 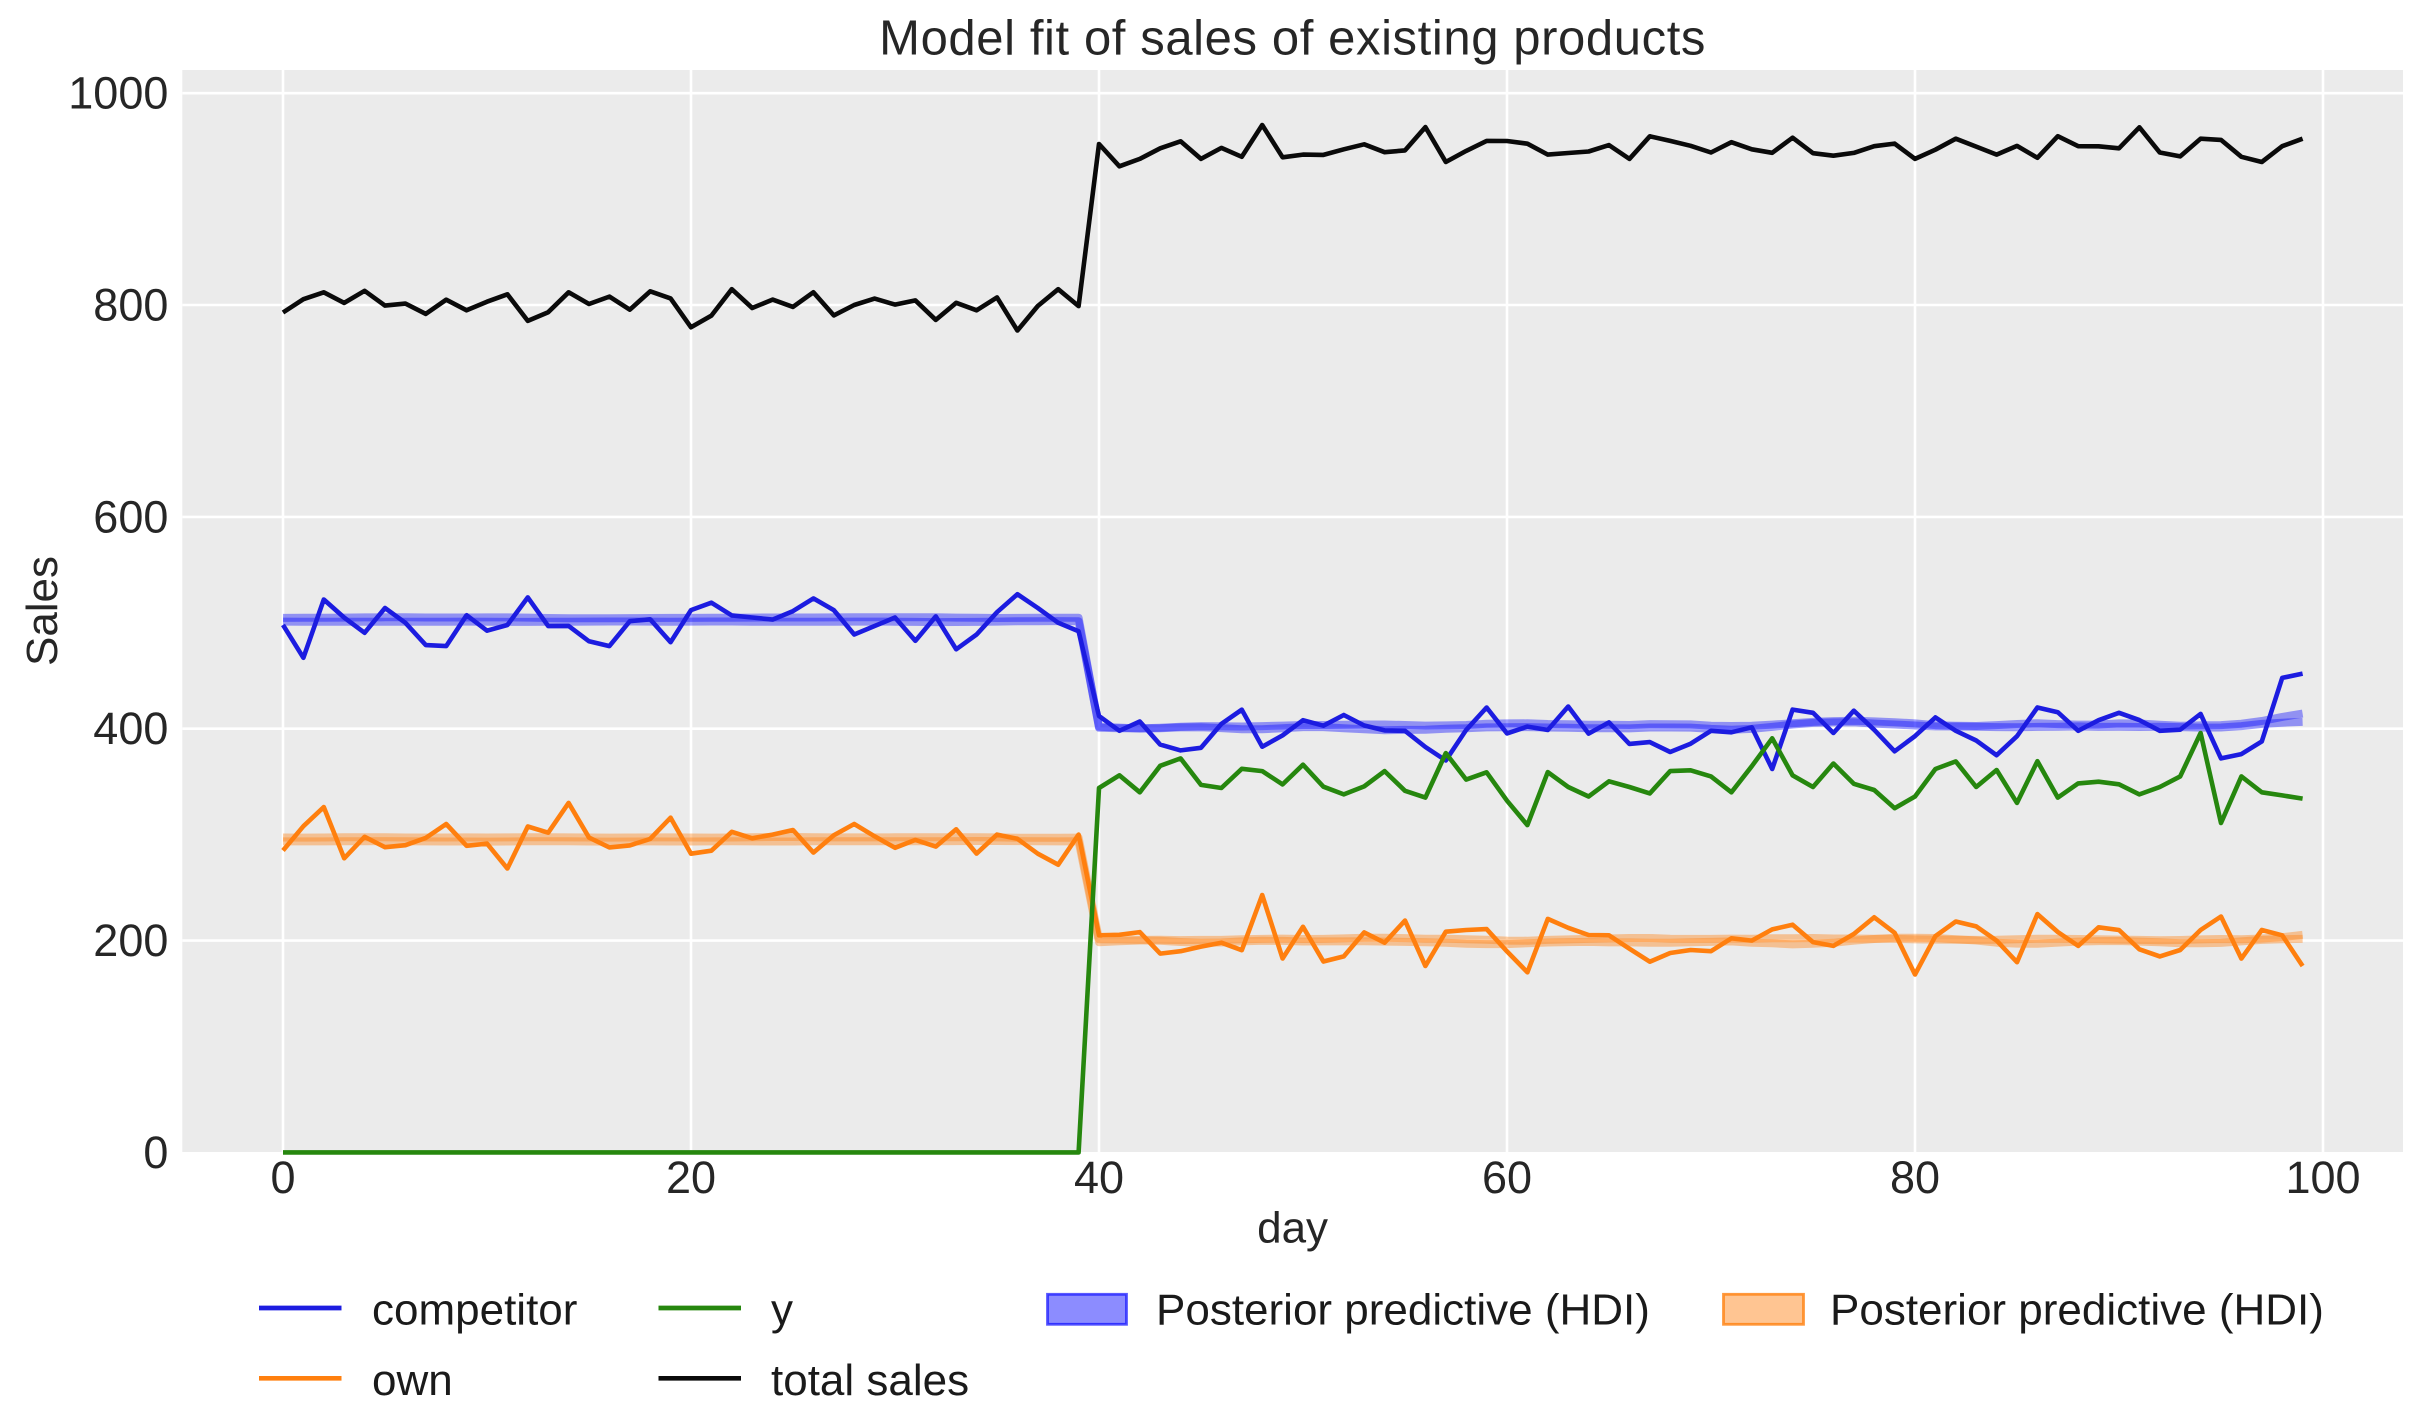 I want to click on svg-text: 100, so click(x=2322, y=1177).